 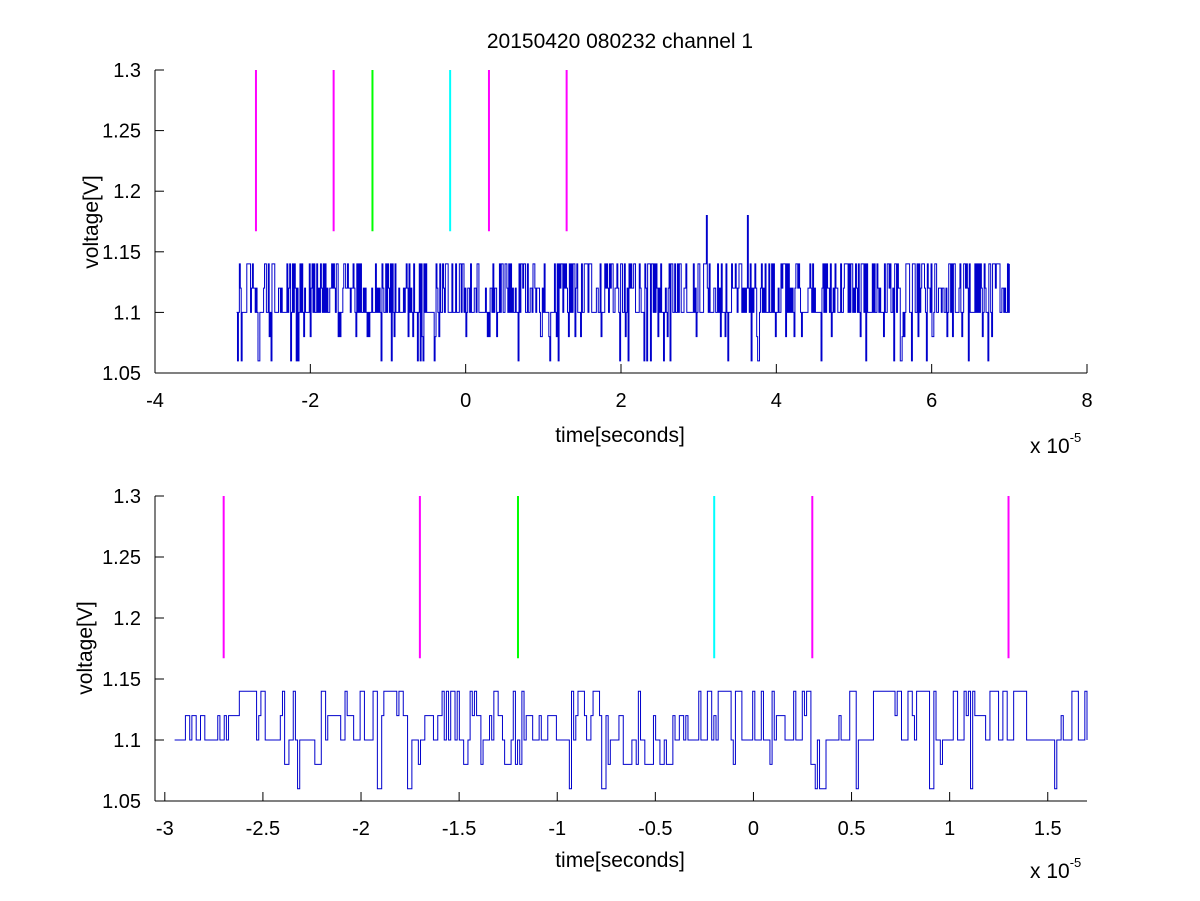 What do you see at coordinates (85, 647) in the screenshot?
I see `bottom-y-axis-label: voltage[V]` at bounding box center [85, 647].